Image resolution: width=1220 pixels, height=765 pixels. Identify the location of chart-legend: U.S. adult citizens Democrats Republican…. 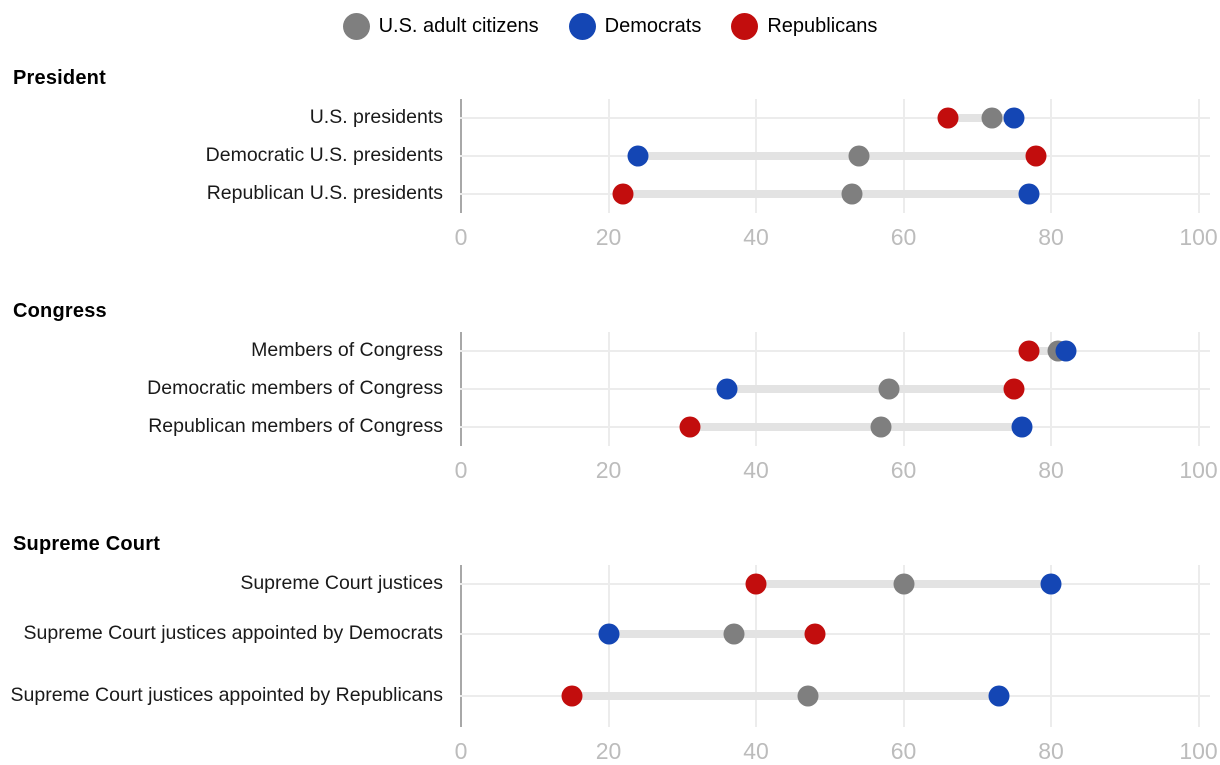
(610, 20).